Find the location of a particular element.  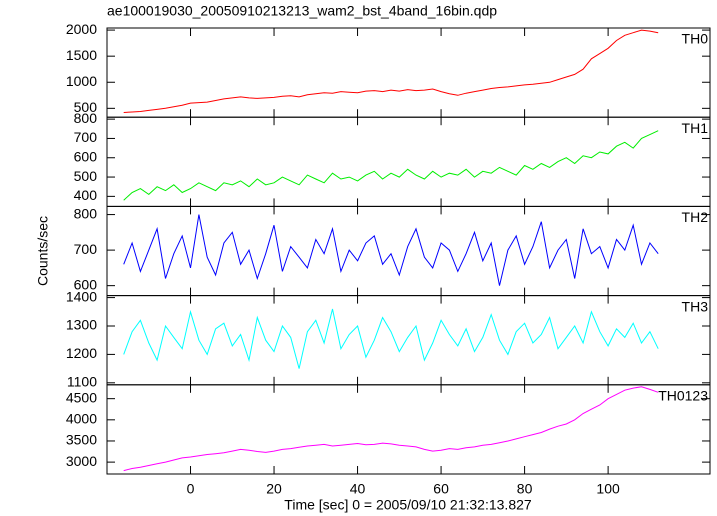

panel-label: TH3 is located at coordinates (695, 306).